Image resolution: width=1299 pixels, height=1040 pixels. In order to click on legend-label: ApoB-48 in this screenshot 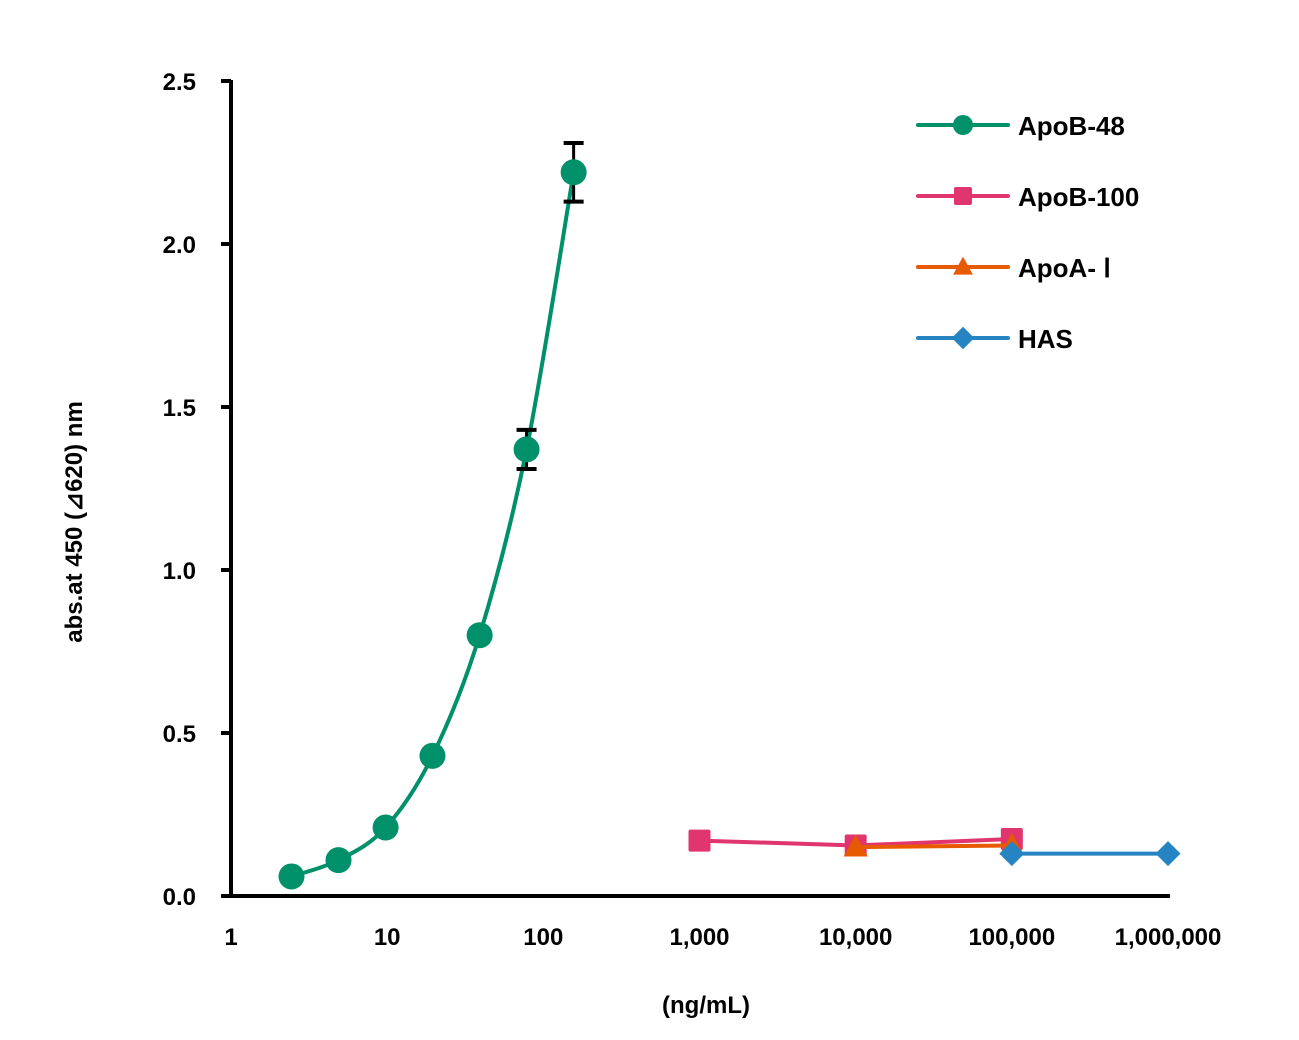, I will do `click(1071, 126)`.